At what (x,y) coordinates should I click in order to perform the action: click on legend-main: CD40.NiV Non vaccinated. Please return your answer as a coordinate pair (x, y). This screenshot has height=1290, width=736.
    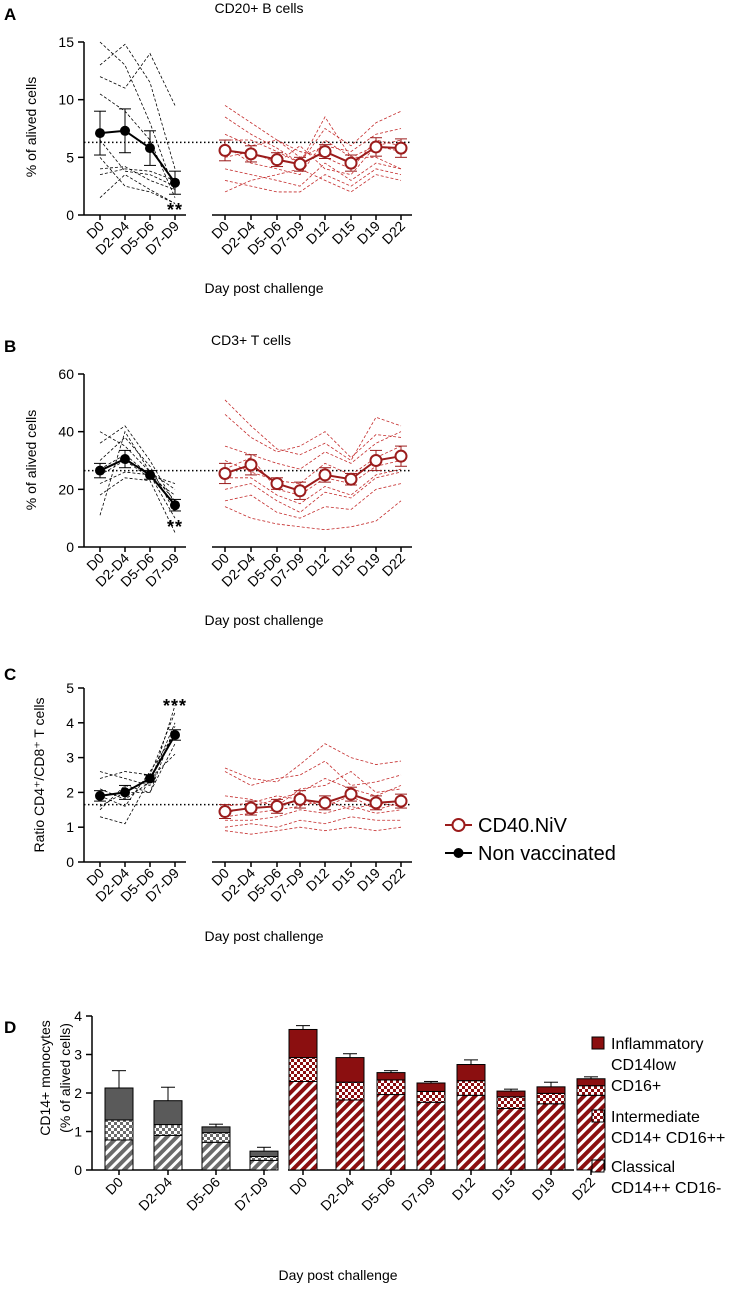
    Looking at the image, I should click on (530, 840).